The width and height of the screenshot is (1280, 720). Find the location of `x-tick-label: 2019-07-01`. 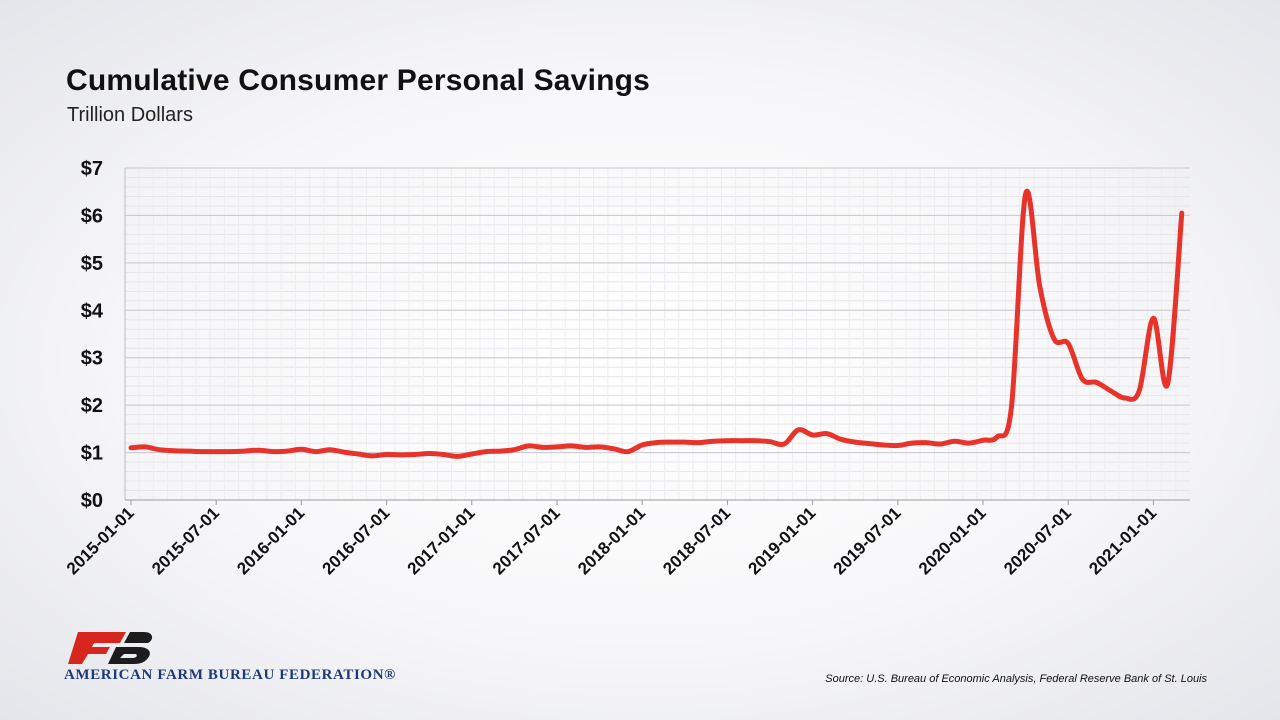

x-tick-label: 2019-07-01 is located at coordinates (867, 540).